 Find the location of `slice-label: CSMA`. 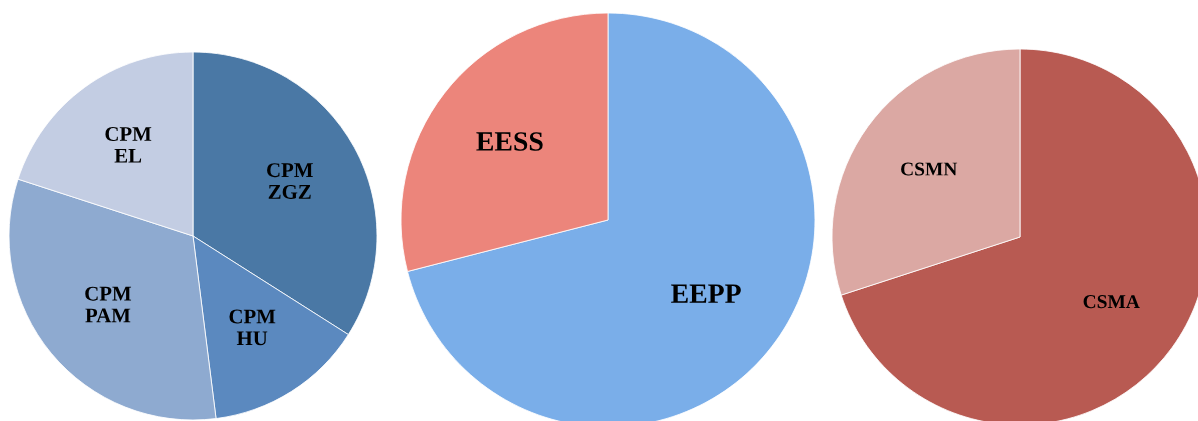

slice-label: CSMA is located at coordinates (1111, 302).